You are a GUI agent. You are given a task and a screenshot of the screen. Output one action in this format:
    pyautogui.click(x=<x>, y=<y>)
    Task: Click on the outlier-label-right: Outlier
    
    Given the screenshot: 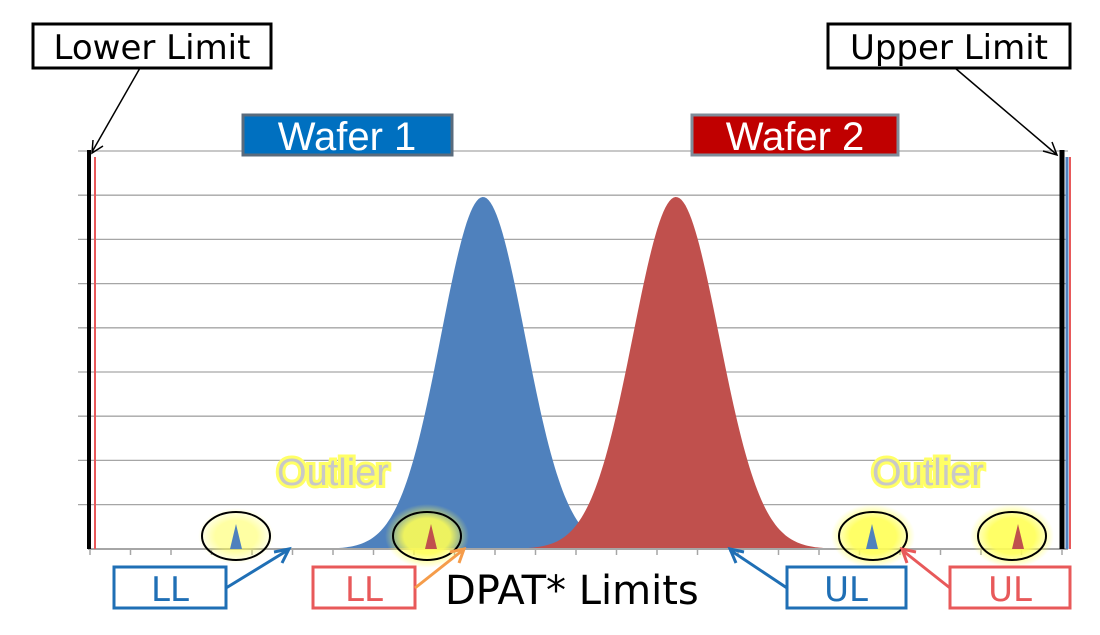 What is the action you would take?
    pyautogui.click(x=928, y=473)
    